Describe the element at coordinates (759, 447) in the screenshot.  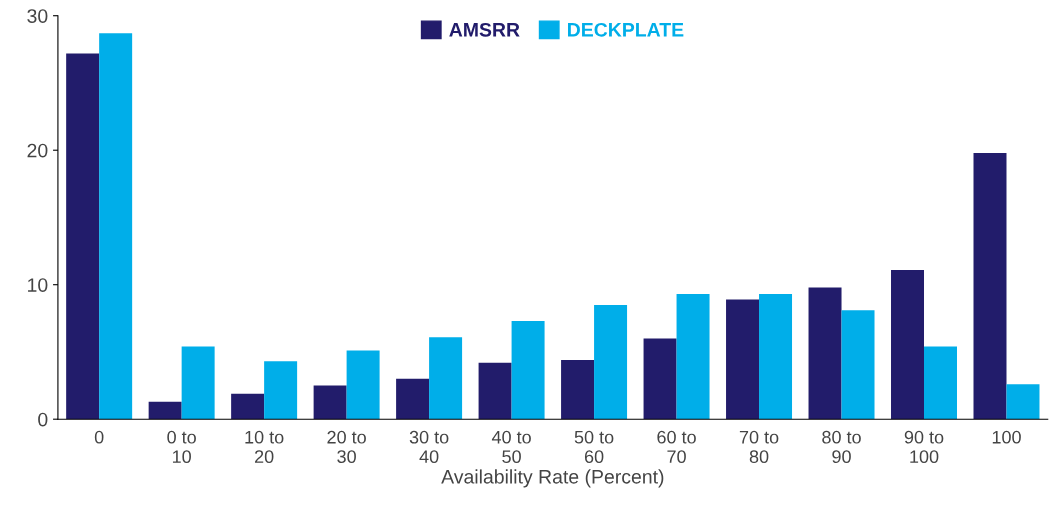
I see `x-tick-label: 70 to 80` at that location.